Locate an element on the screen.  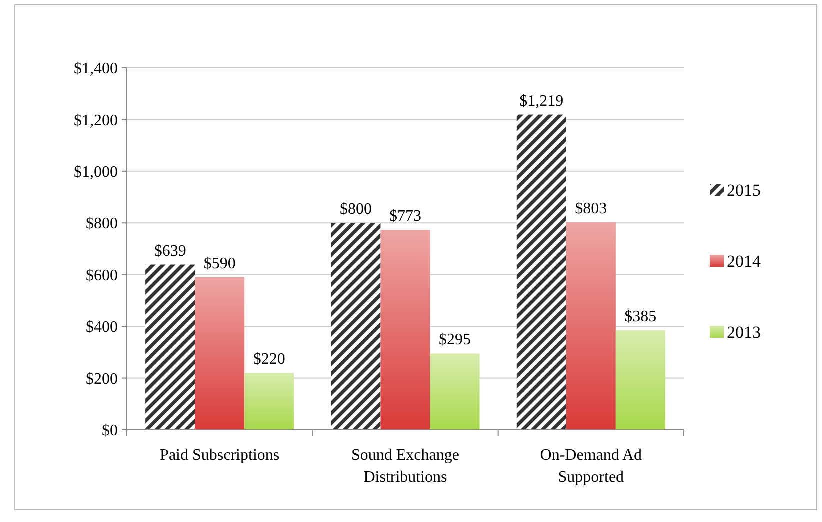
data-label: $803 is located at coordinates (591, 209).